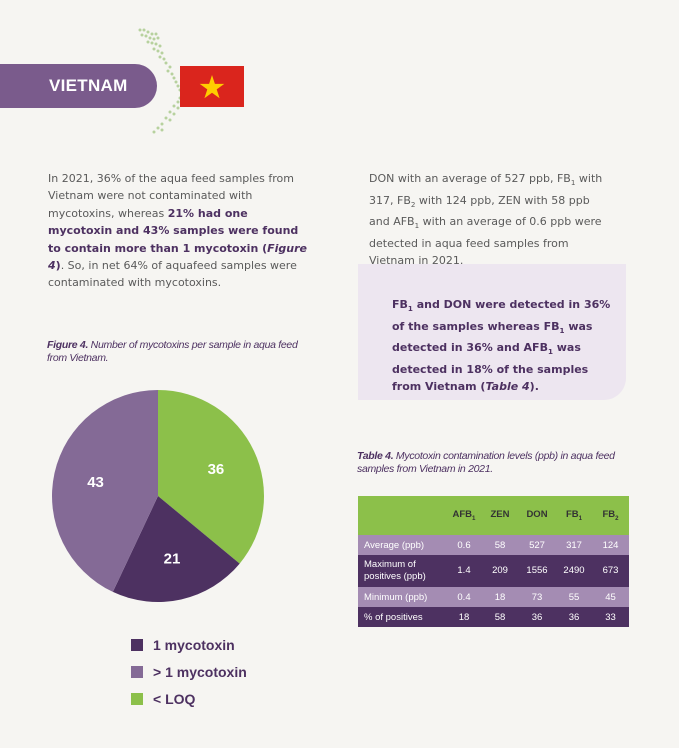  What do you see at coordinates (610, 515) in the screenshot?
I see `table-header: FB2` at bounding box center [610, 515].